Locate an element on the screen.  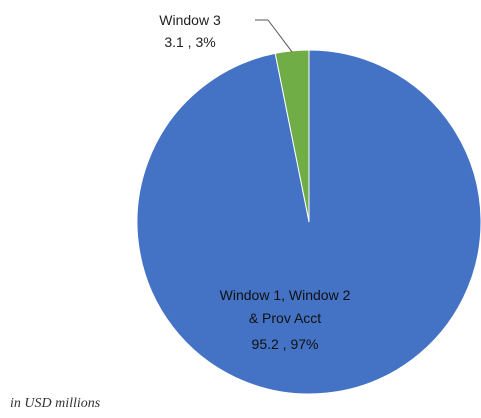
slice-label-window3-value: 3.1 , 3% is located at coordinates (189, 42).